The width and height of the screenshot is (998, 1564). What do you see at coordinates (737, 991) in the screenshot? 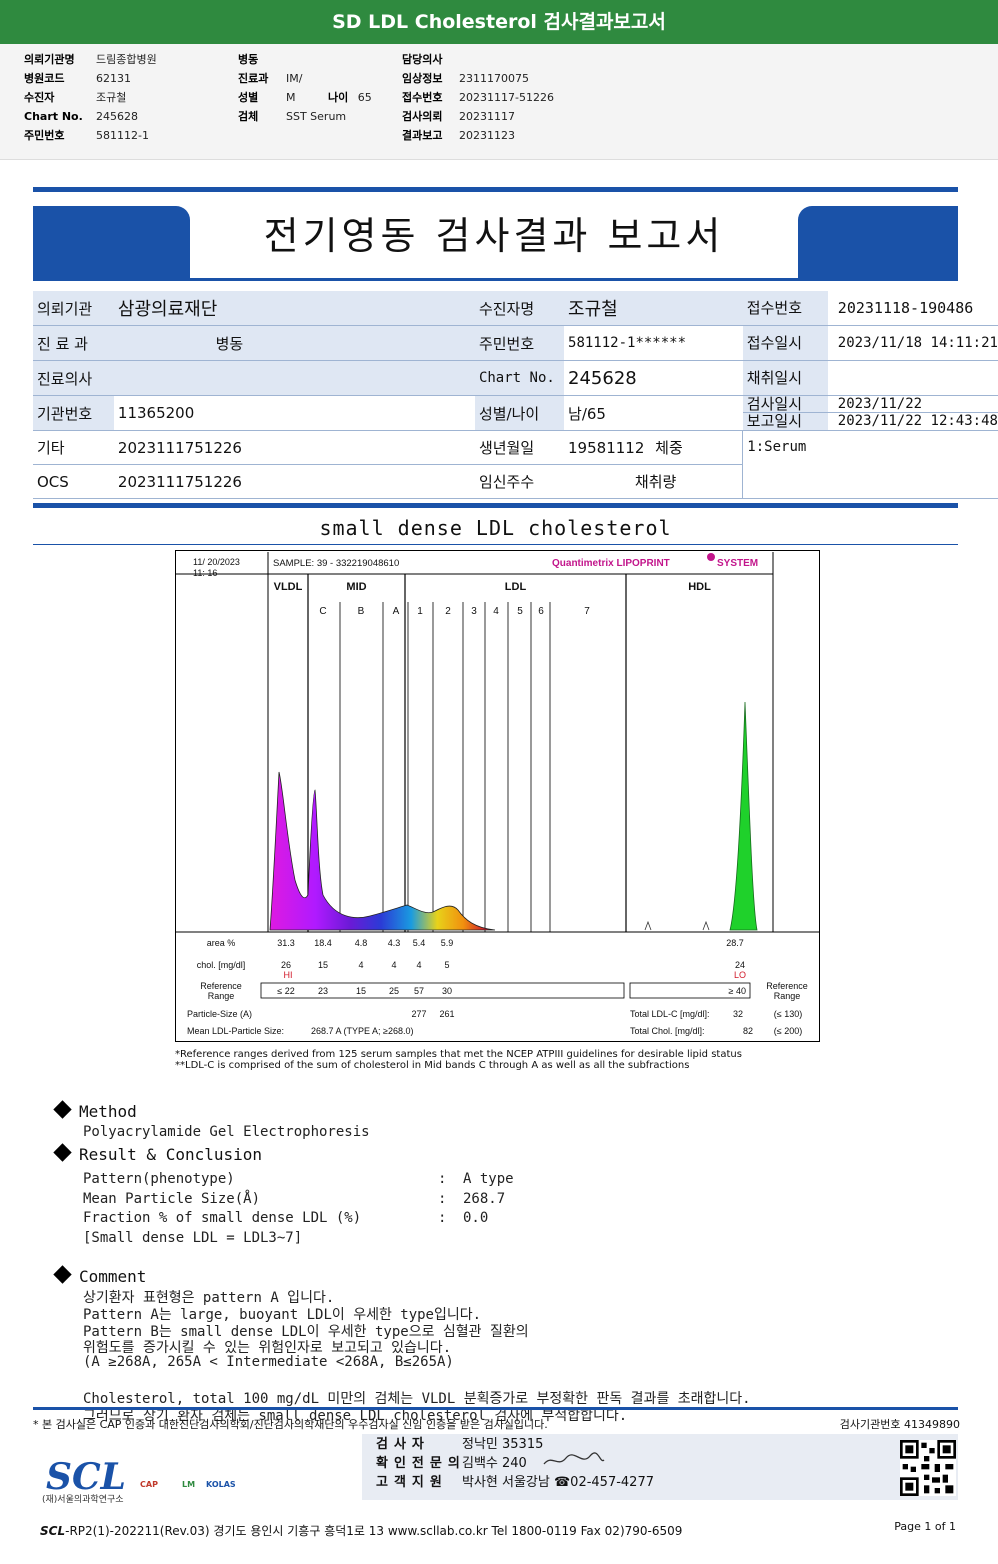
I see `hdl-ref-value: ≥ 40` at bounding box center [737, 991].